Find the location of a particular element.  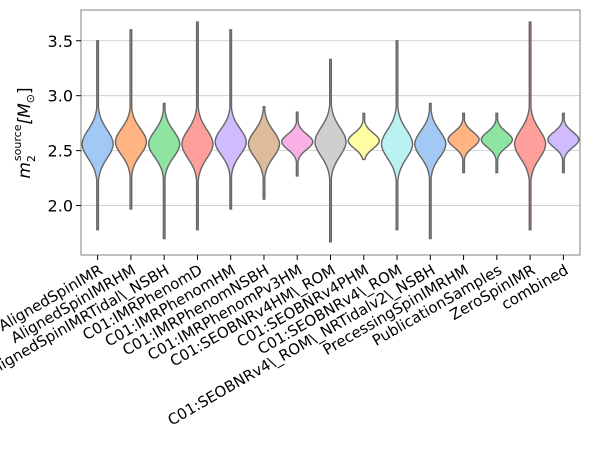

y-tick-label: 2.5 is located at coordinates (60, 151).